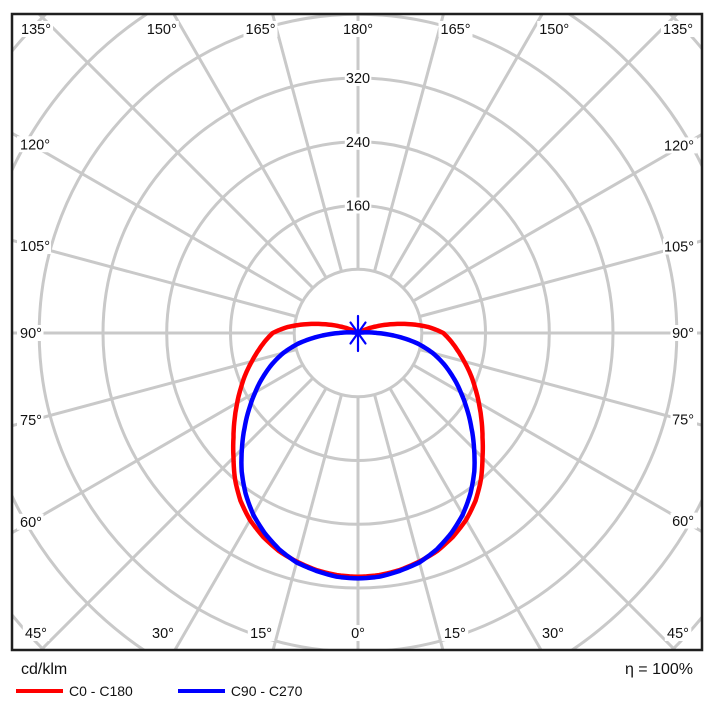  Describe the element at coordinates (358, 143) in the screenshot. I see `svg-text: 240` at that location.